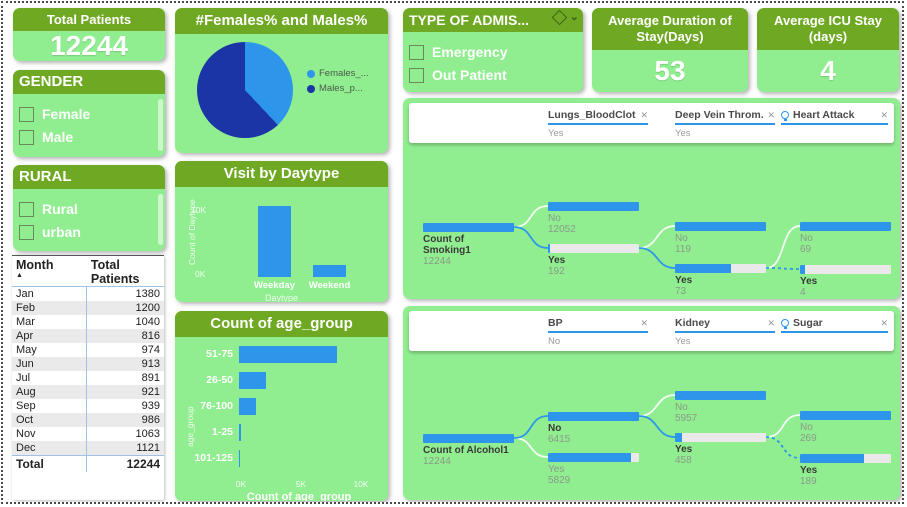  Describe the element at coordinates (828, 29) in the screenshot. I see `avg-icu-title: Average ICU Stay (days)` at that location.